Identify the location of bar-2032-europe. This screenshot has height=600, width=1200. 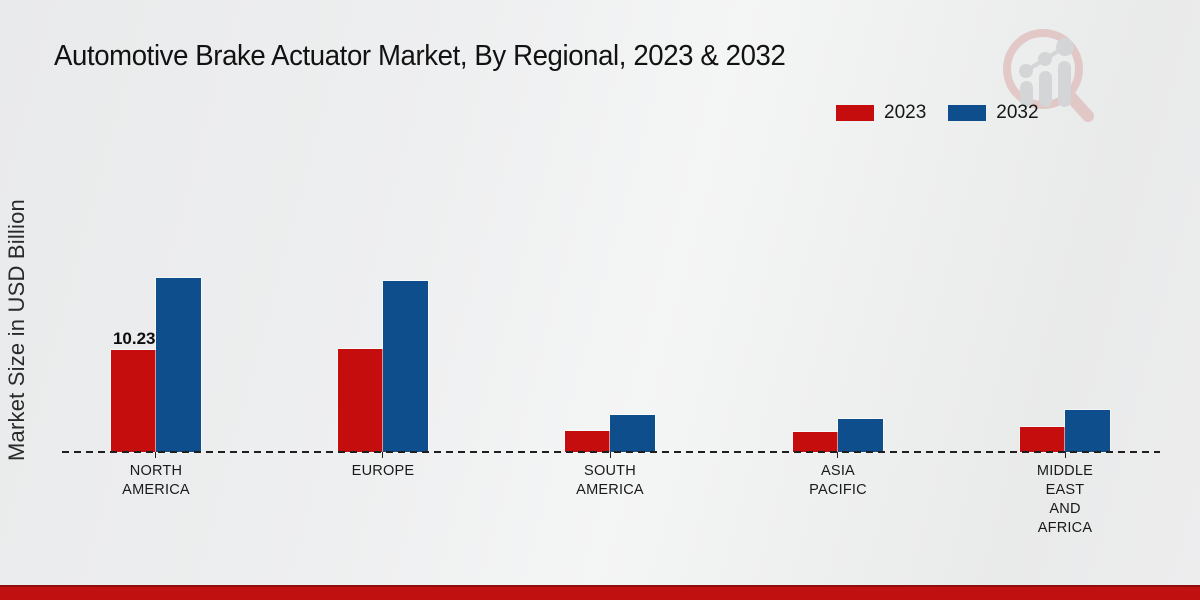
(405, 366).